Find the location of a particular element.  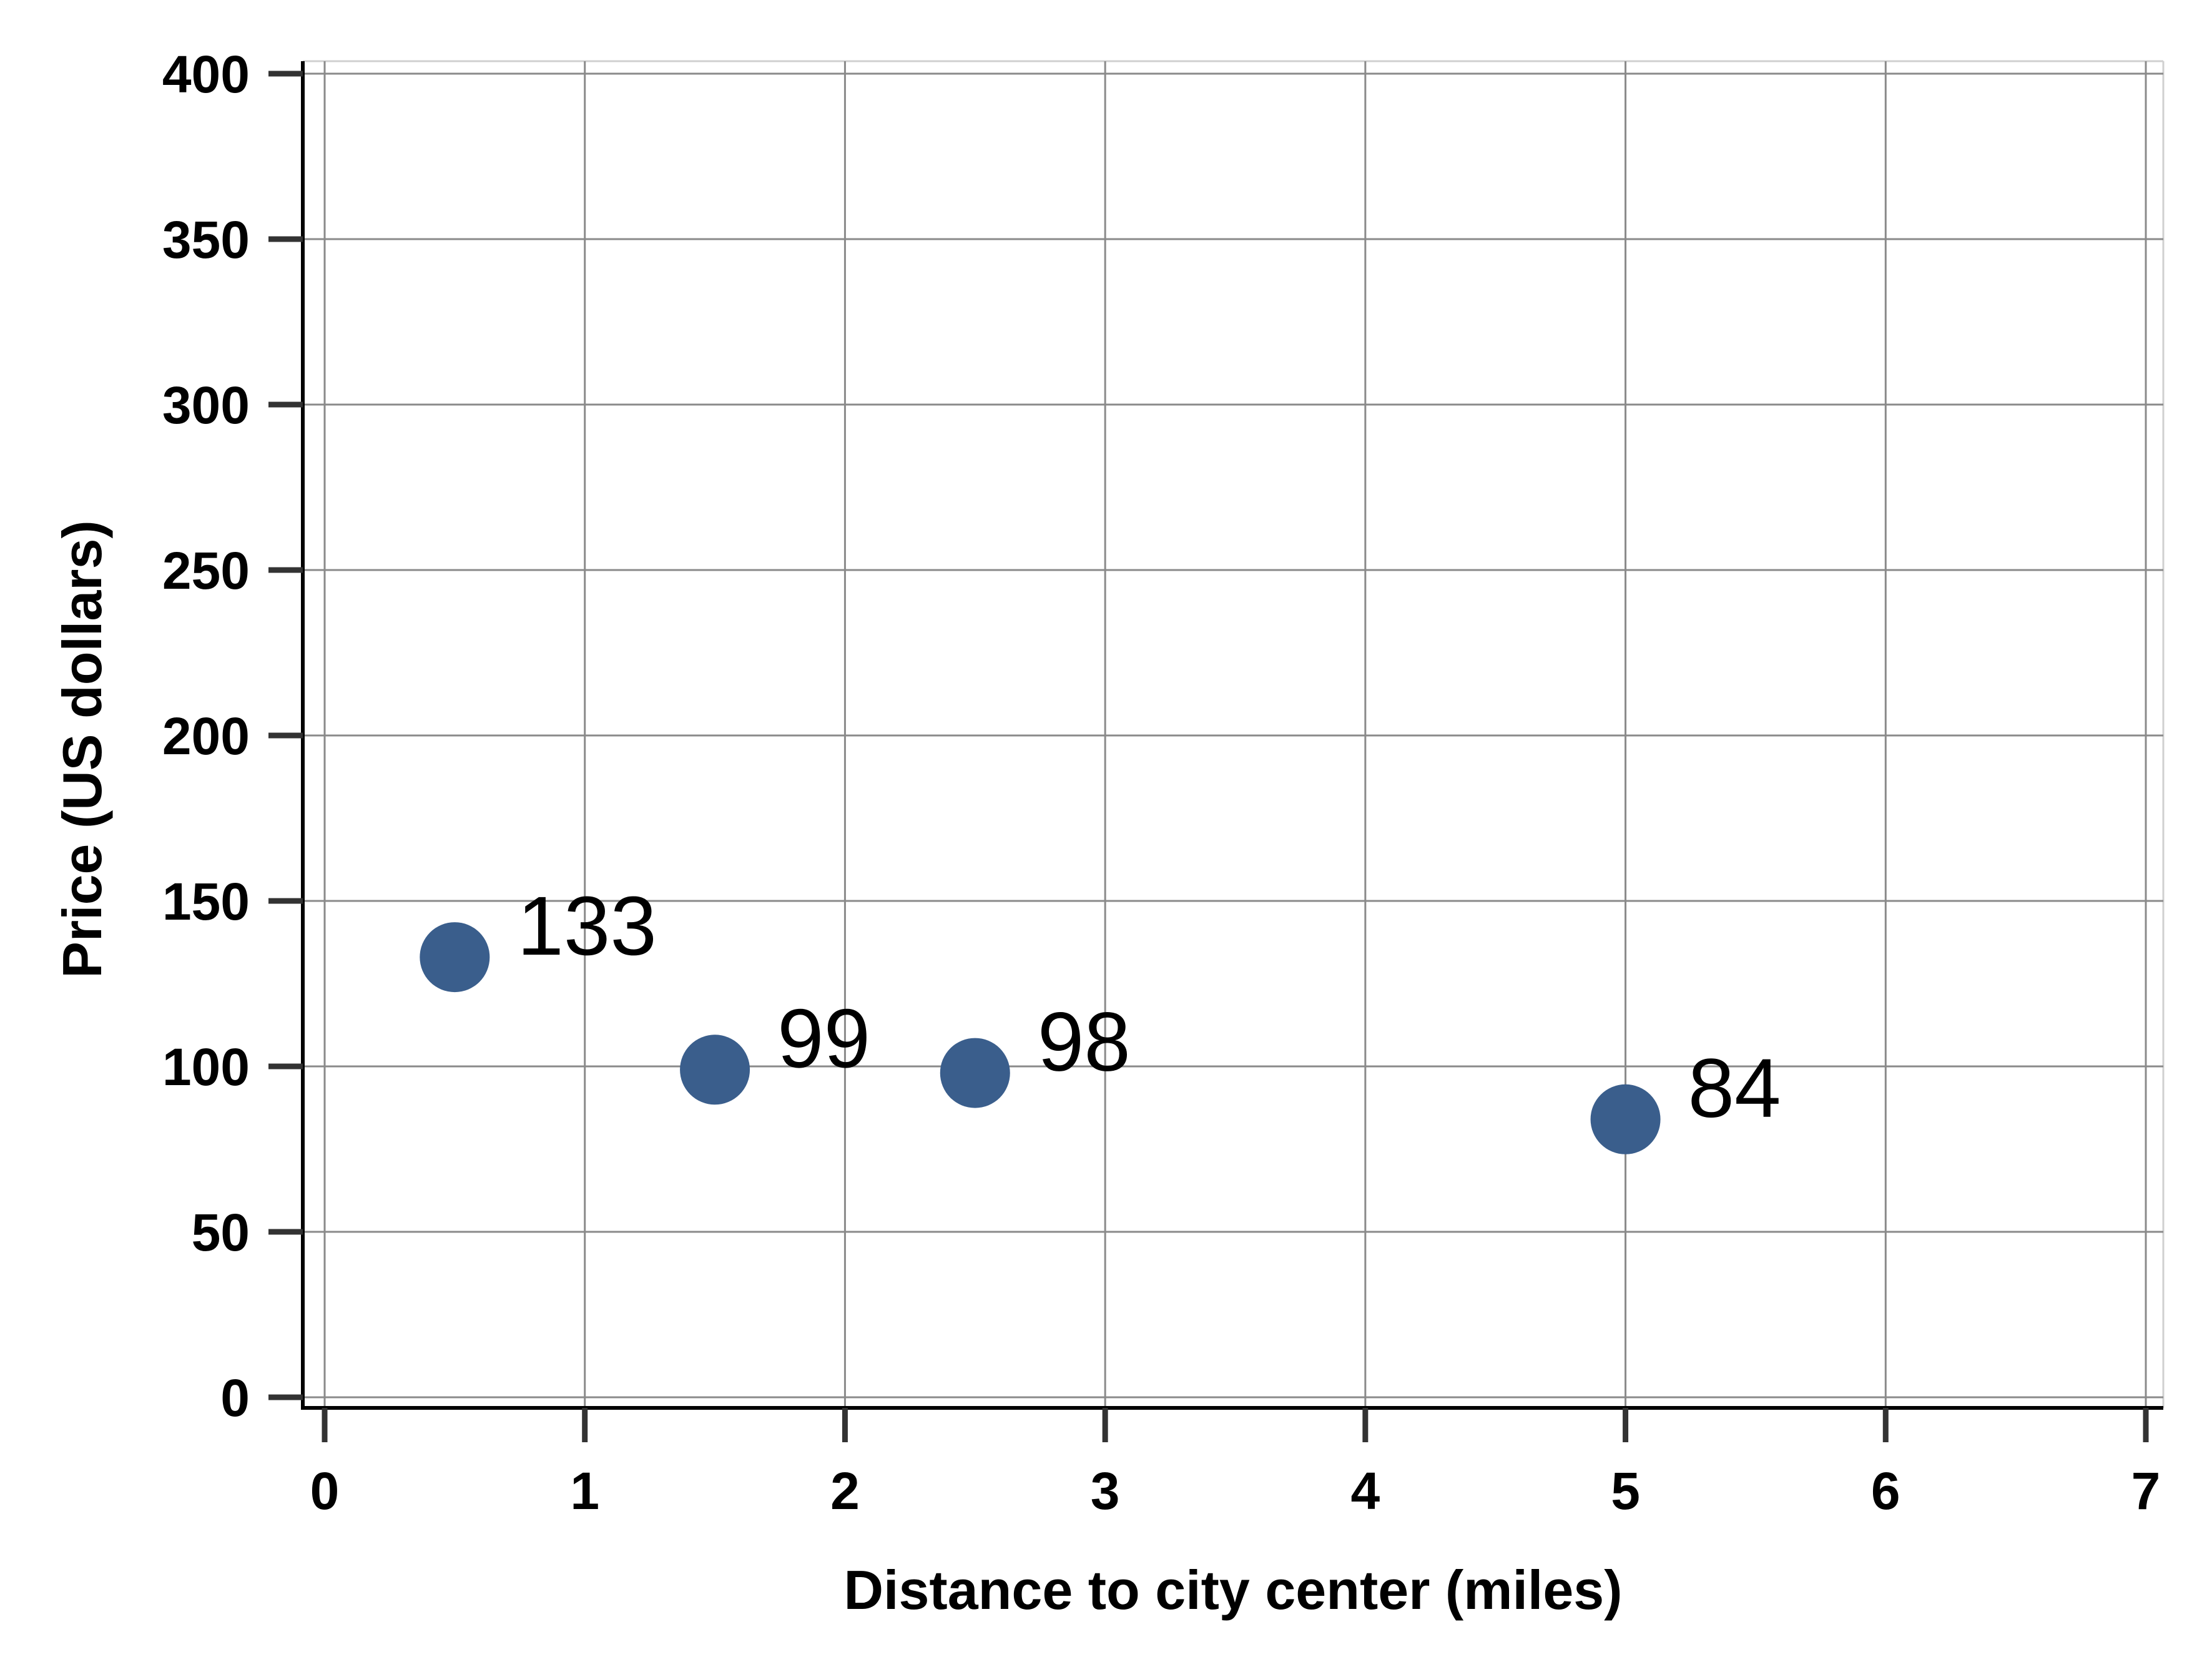

x-axis-title: Distance to city center (miles) is located at coordinates (1232, 1590).